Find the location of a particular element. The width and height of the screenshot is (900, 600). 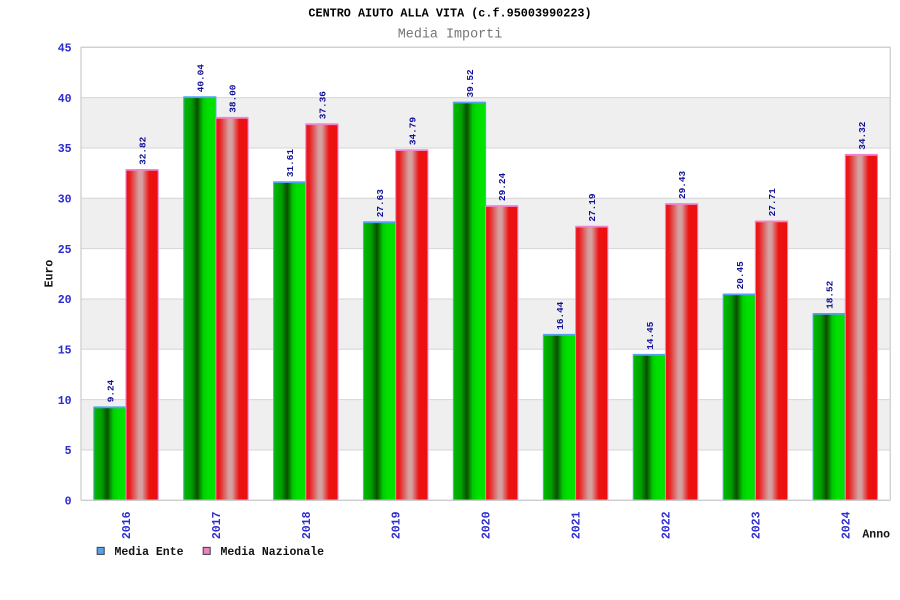

svg-text: 27.63 is located at coordinates (380, 203).